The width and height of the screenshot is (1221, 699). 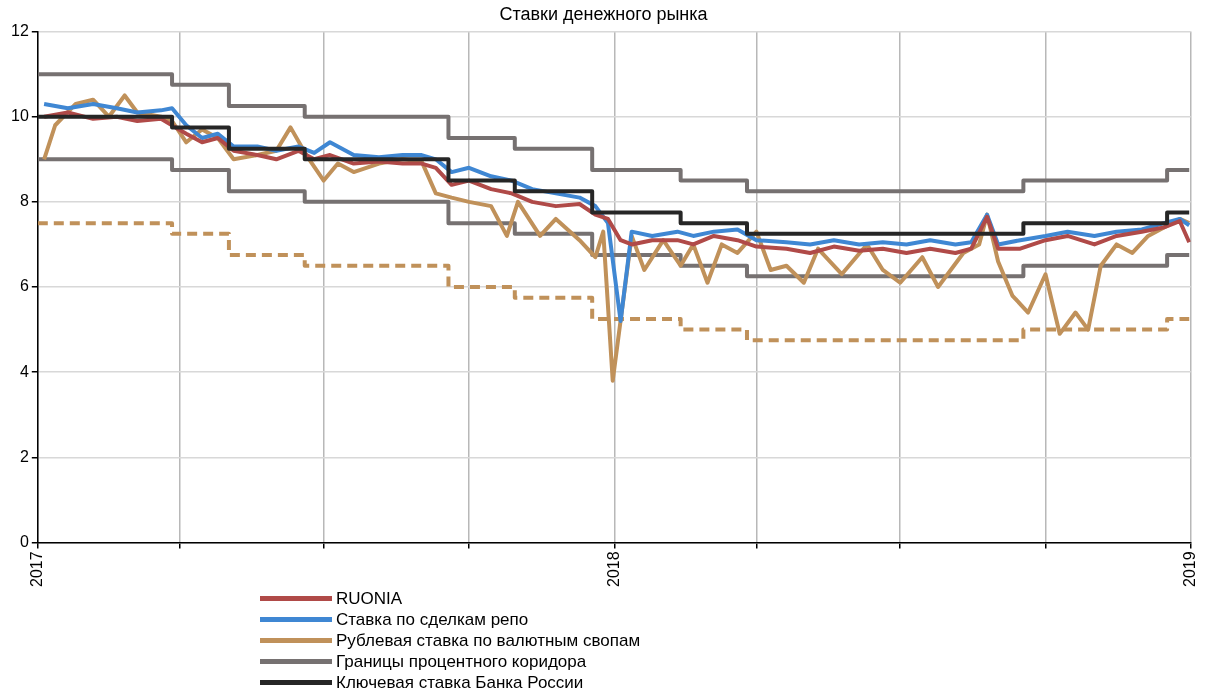 I want to click on legend-label: Ключевая ставка Банка России, so click(x=460, y=682).